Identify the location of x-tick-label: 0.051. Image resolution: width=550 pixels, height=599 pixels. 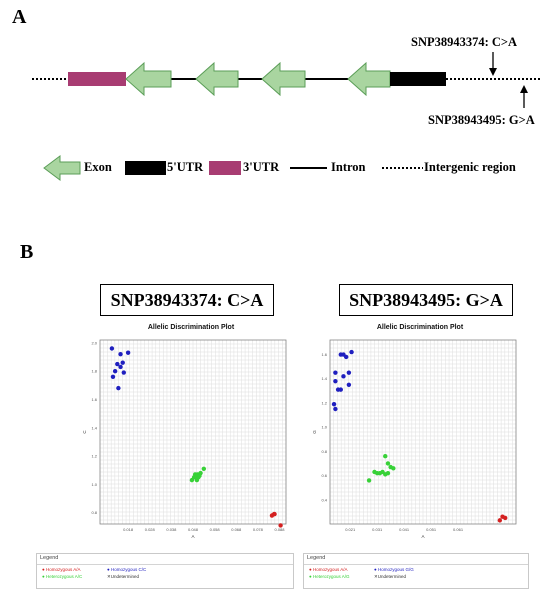
(431, 529).